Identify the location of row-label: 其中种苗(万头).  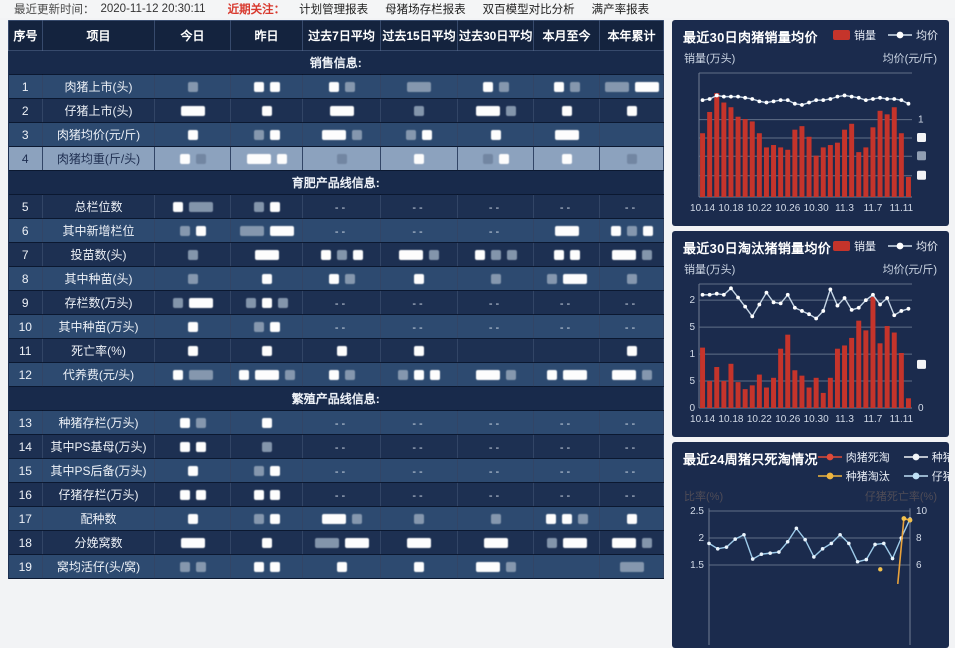
(98, 326).